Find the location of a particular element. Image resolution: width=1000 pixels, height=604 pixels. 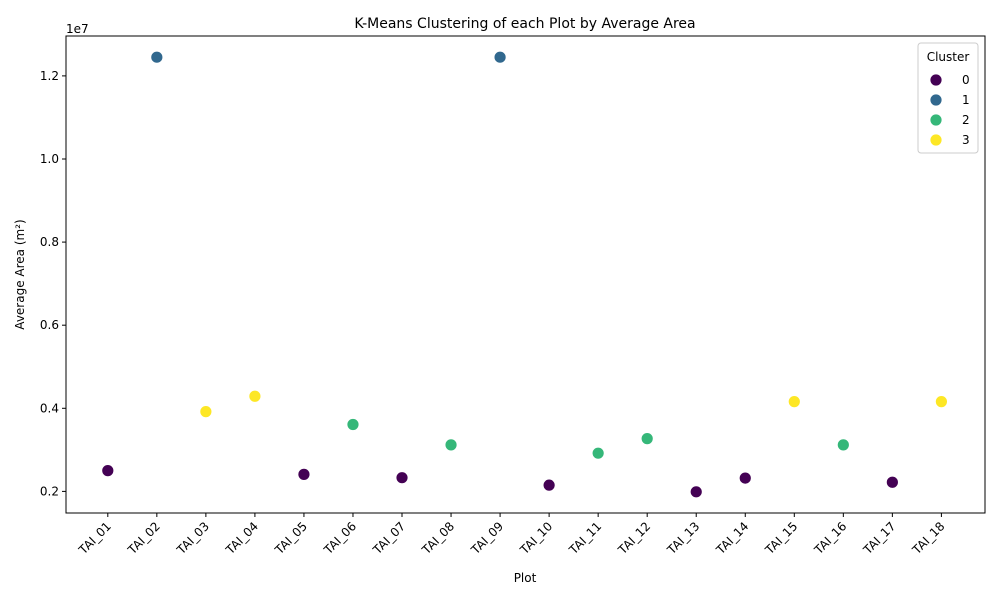

x-tick-label: TAI_05 is located at coordinates (291, 538).